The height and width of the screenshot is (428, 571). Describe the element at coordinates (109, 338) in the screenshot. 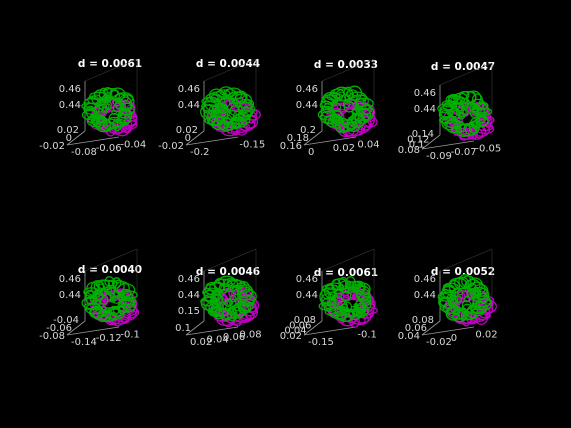

I see `right-tick-label: -0.12` at that location.